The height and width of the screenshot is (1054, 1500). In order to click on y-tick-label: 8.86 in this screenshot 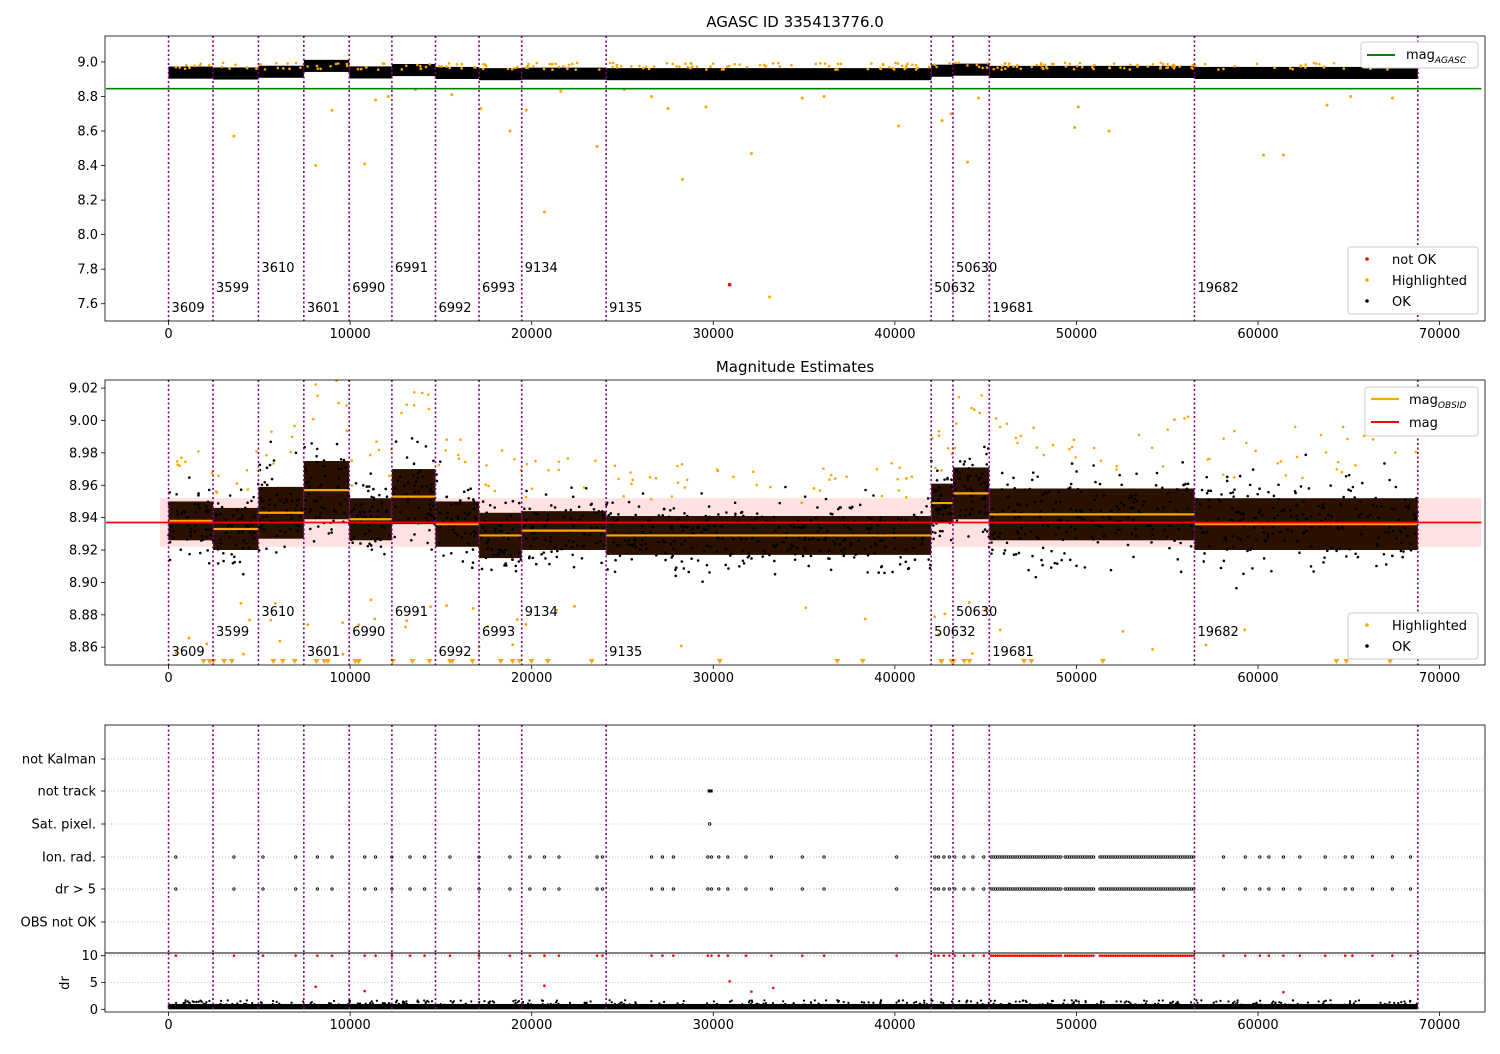, I will do `click(83, 648)`.